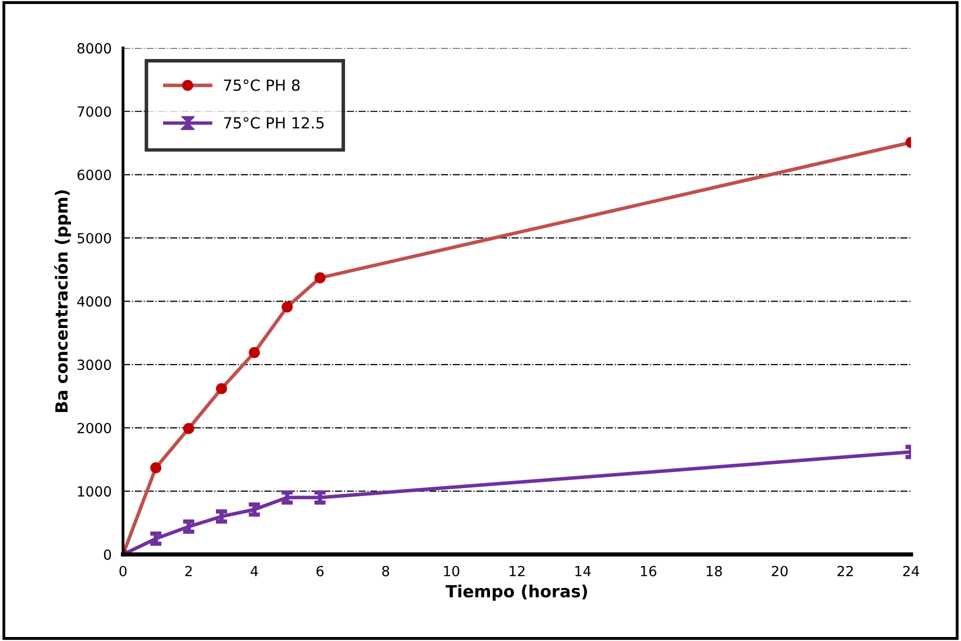  I want to click on x-tick-label: 6, so click(320, 571).